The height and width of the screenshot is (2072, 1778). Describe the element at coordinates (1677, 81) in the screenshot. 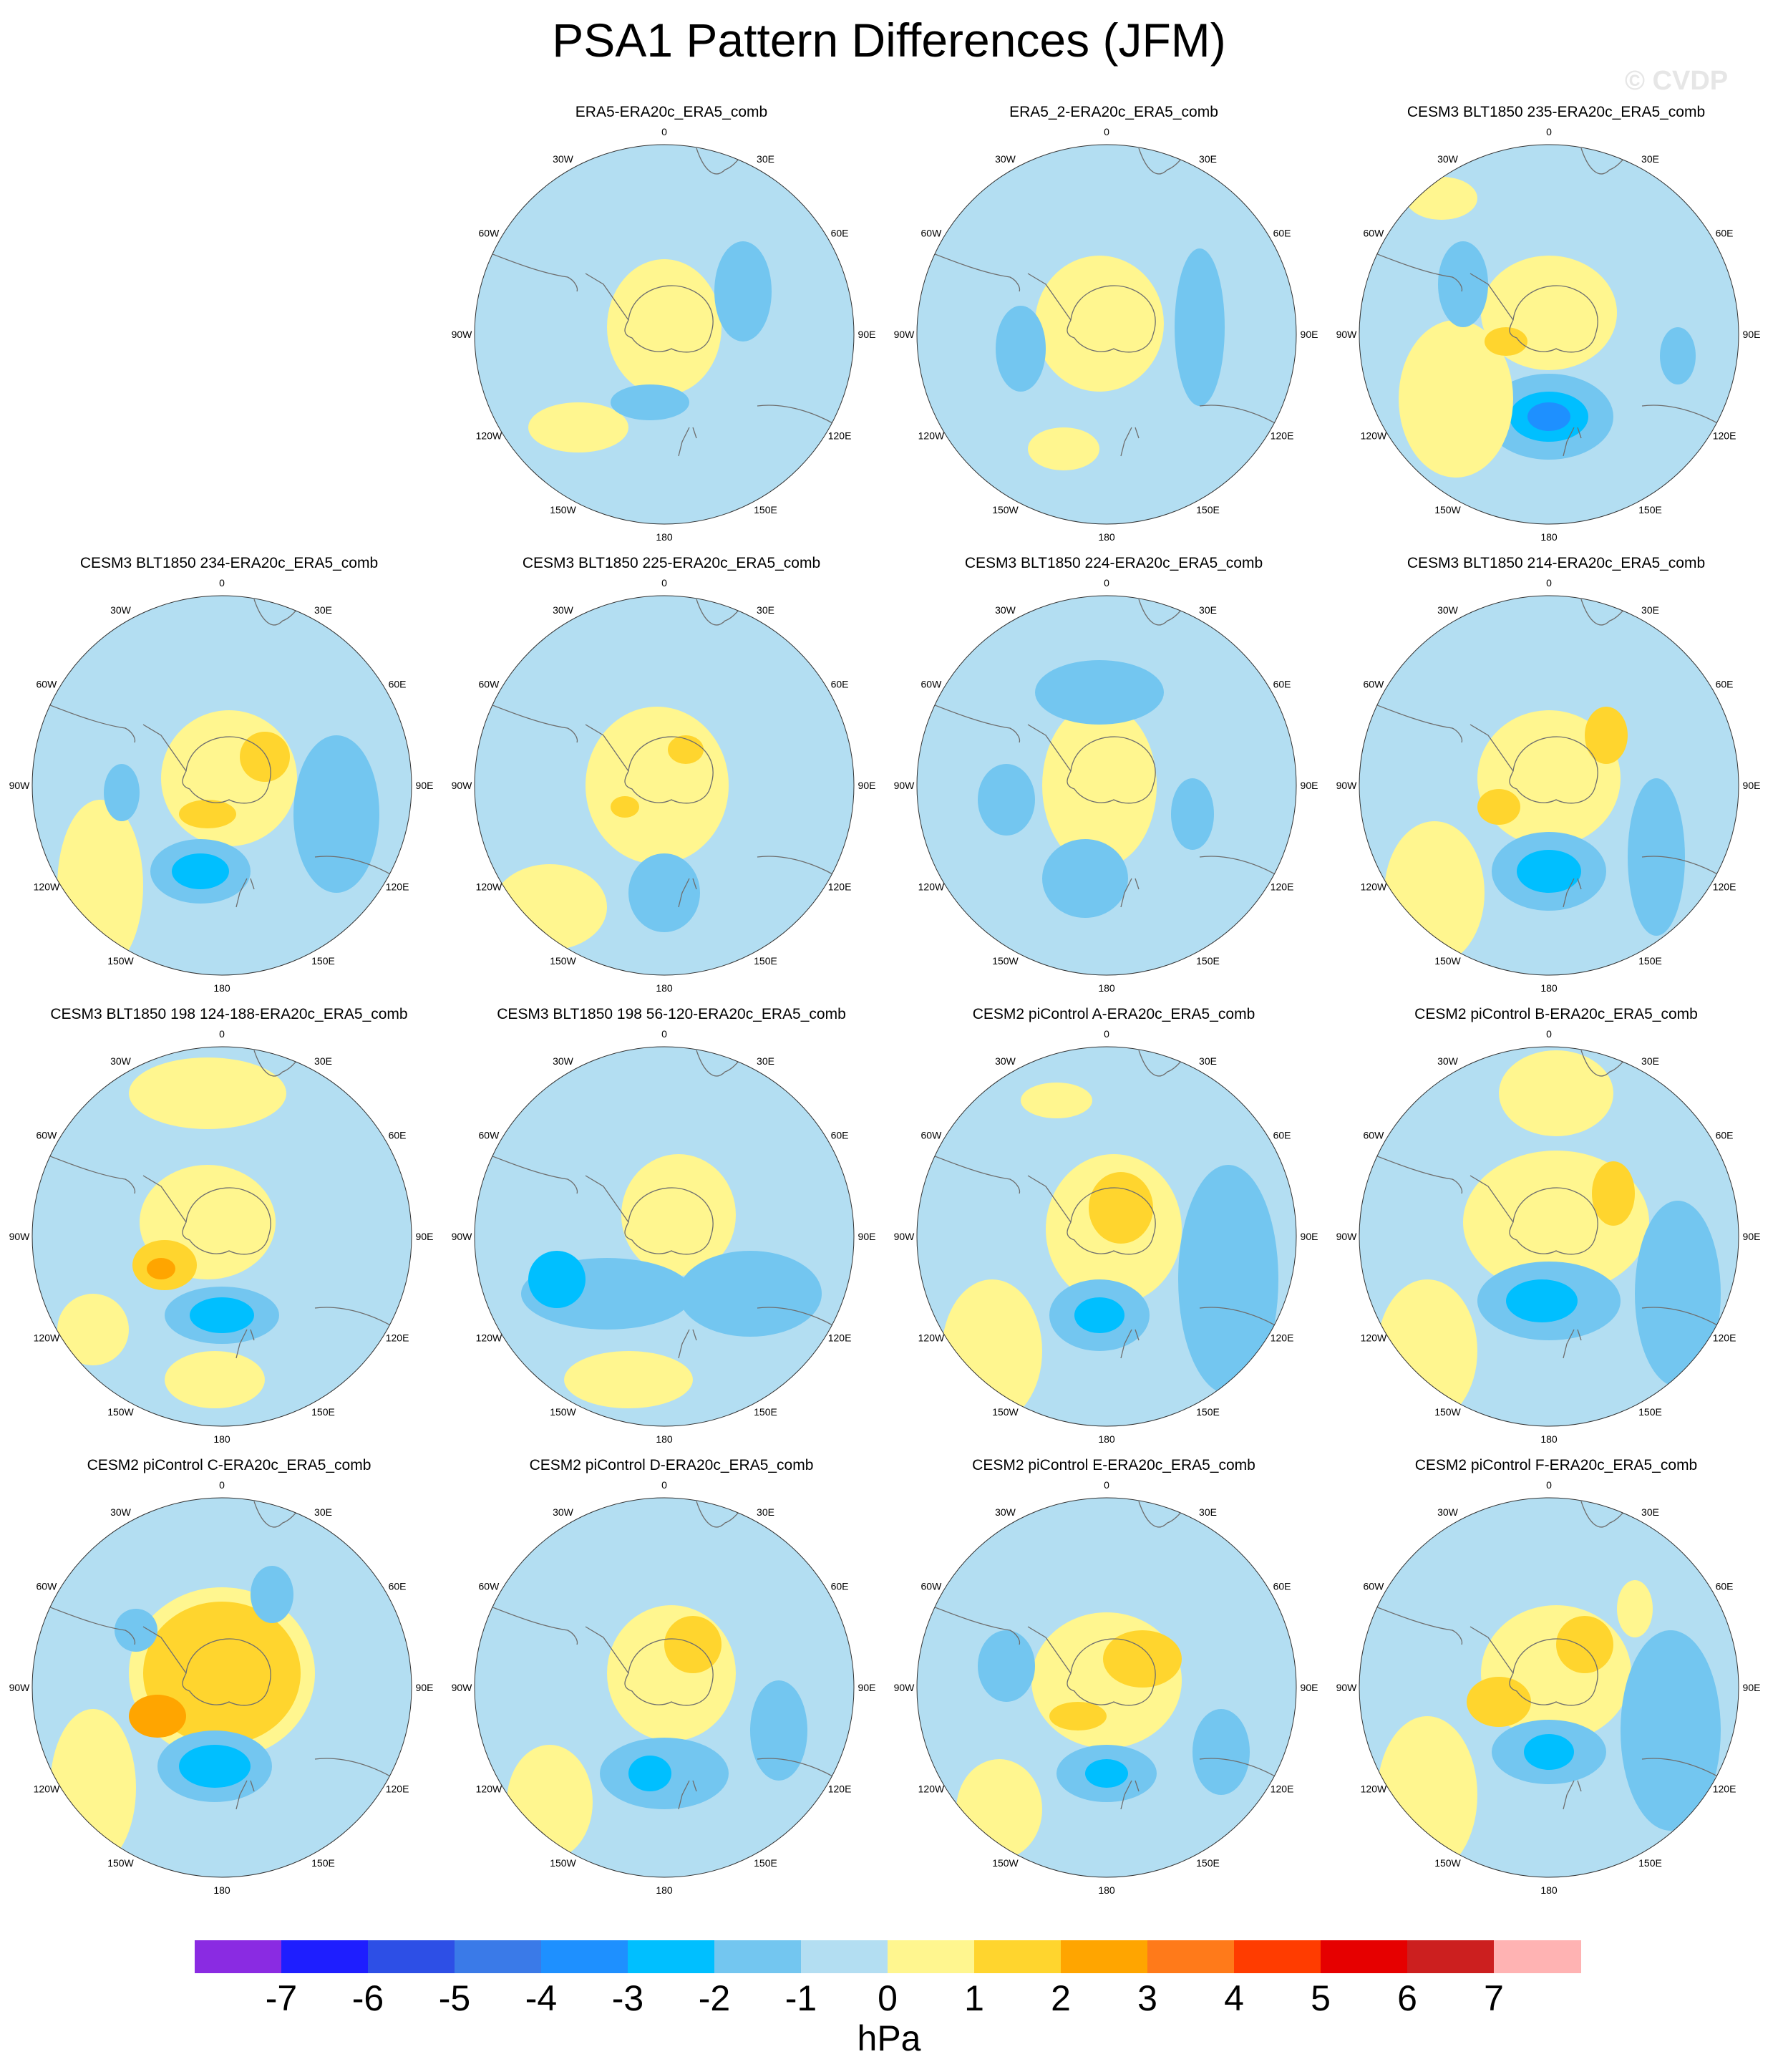

I see `watermark: © CVDP` at that location.